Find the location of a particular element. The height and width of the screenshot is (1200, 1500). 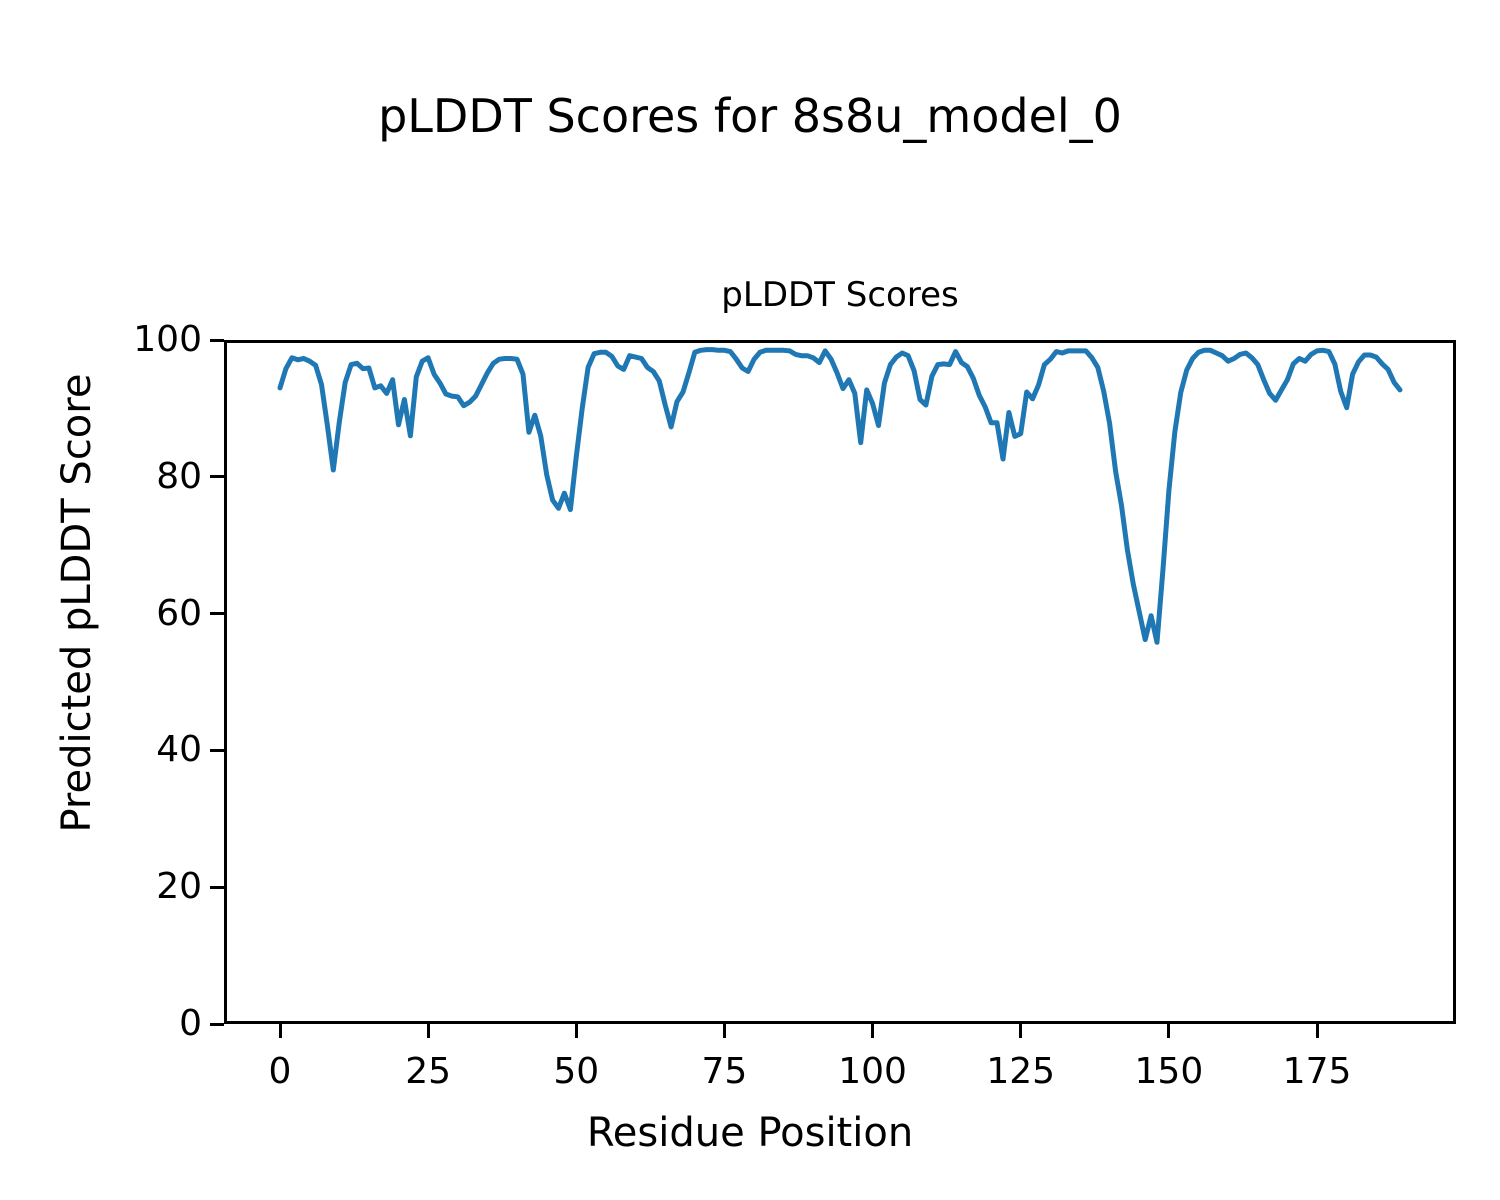

x-axis-label: Residue Position is located at coordinates (750, 1133).